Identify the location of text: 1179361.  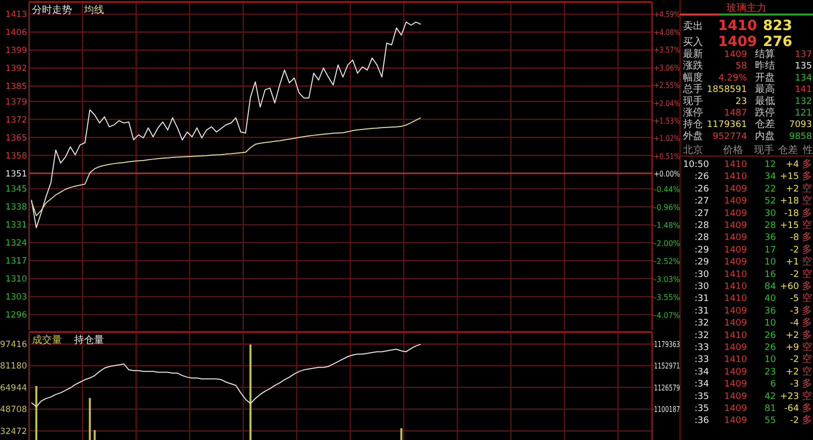
(726, 125).